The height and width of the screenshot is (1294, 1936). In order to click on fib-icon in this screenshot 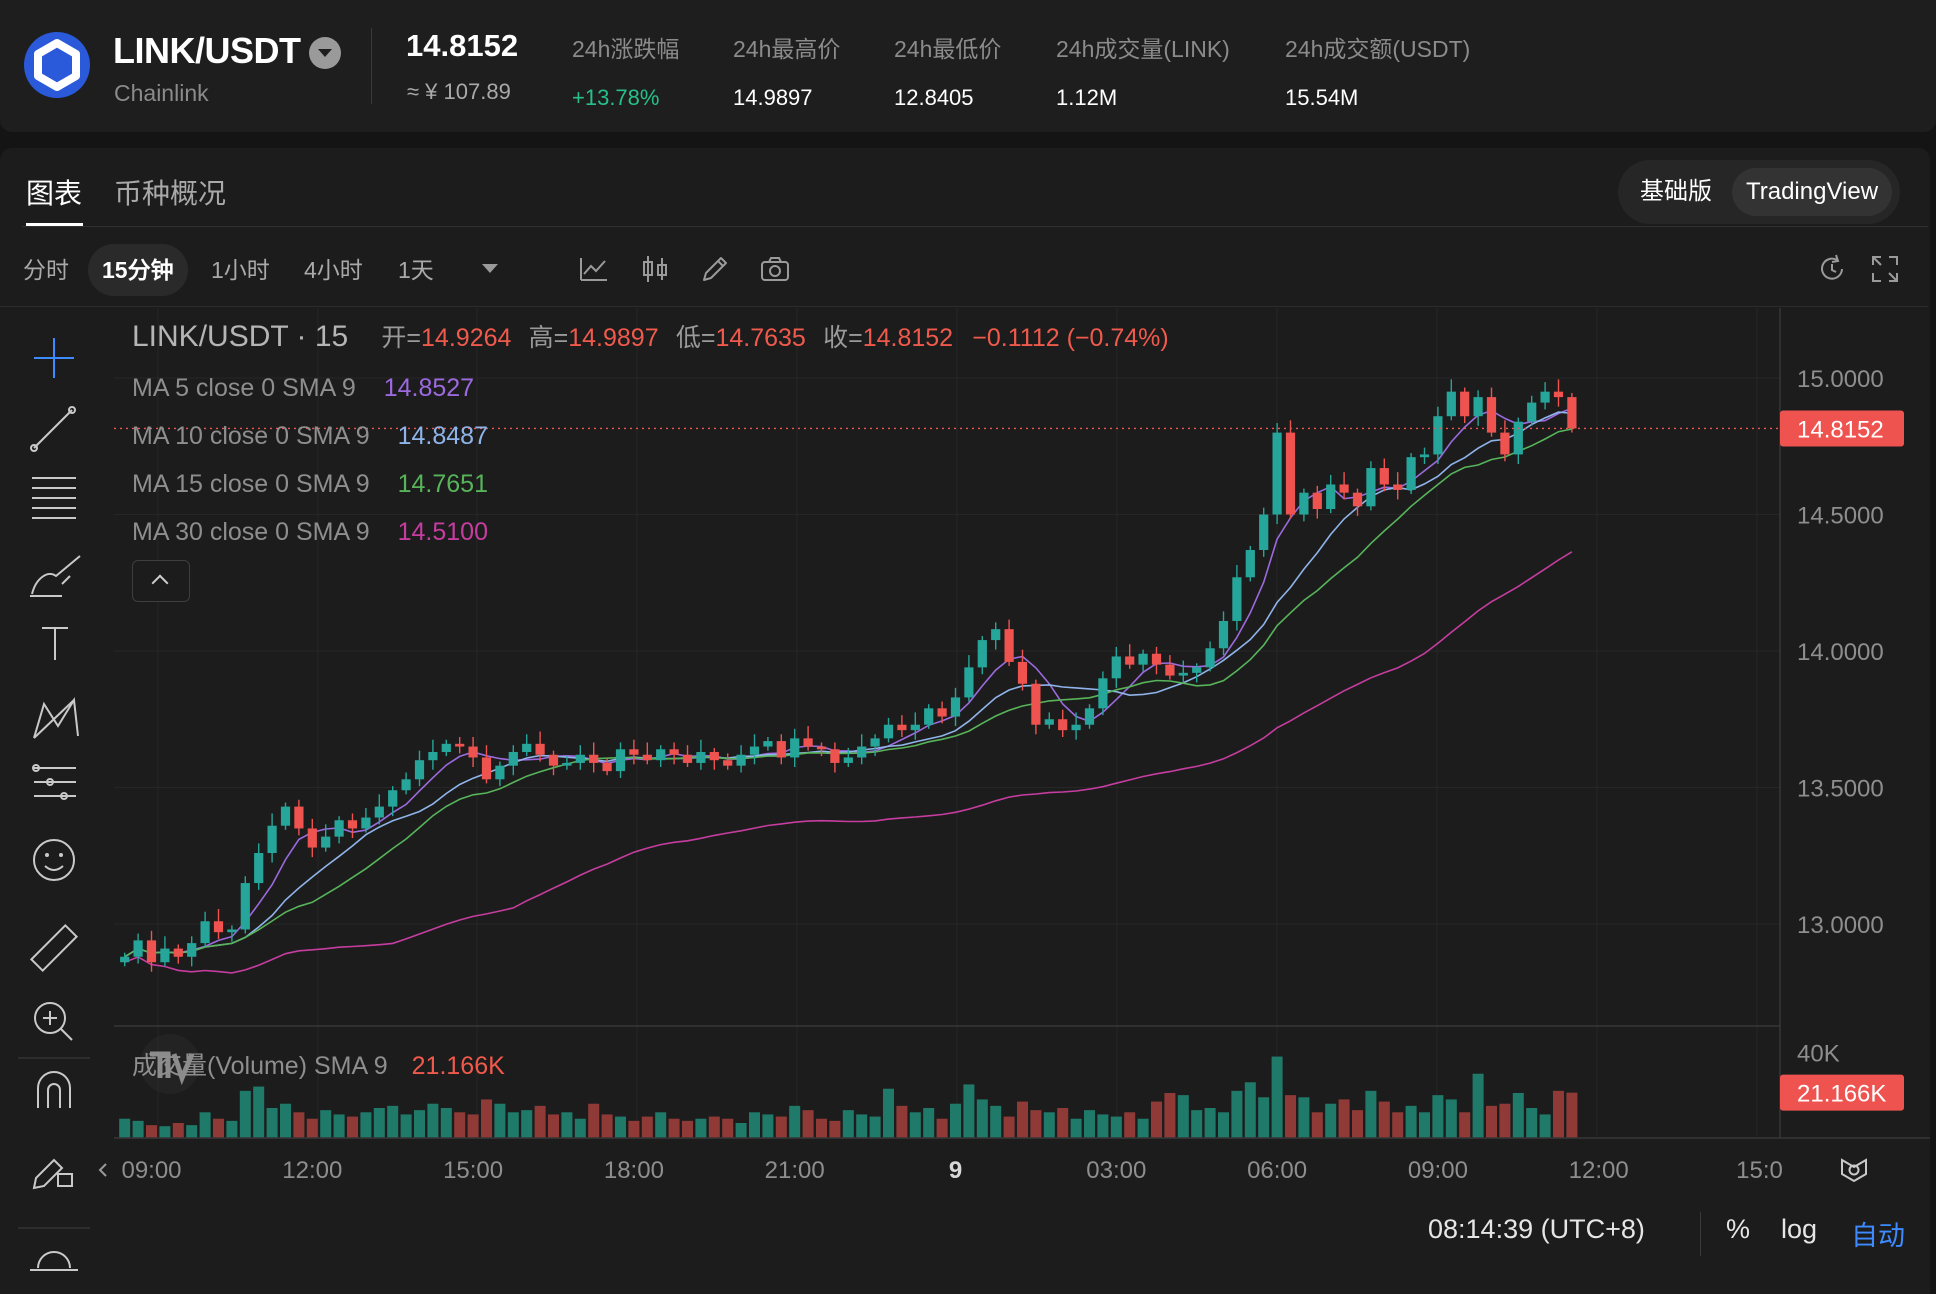, I will do `click(54, 498)`.